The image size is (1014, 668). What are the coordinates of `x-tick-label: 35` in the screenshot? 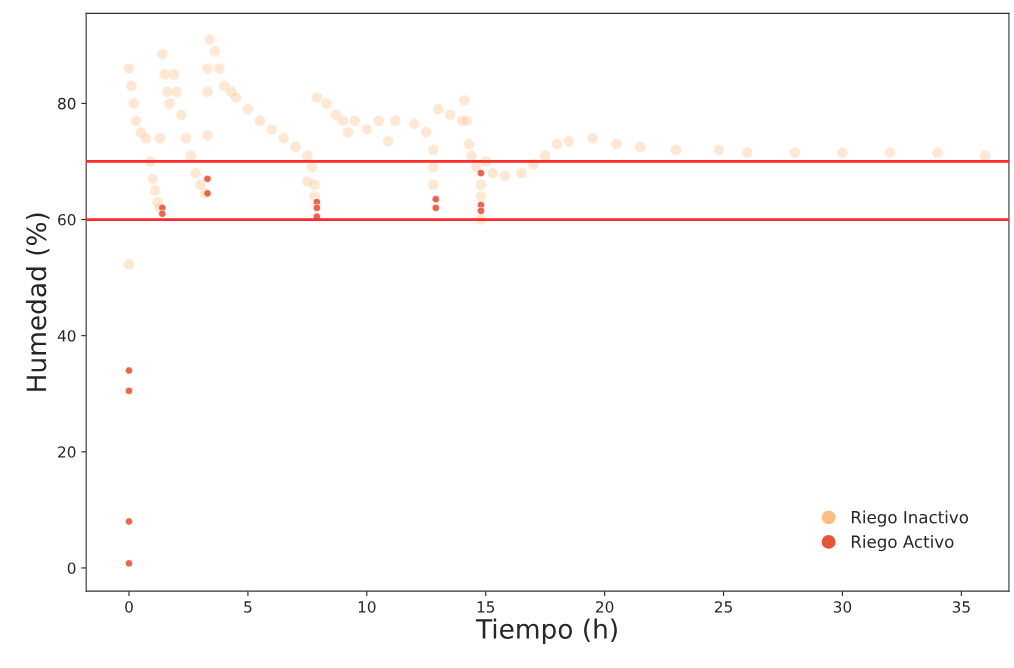 It's located at (961, 607).